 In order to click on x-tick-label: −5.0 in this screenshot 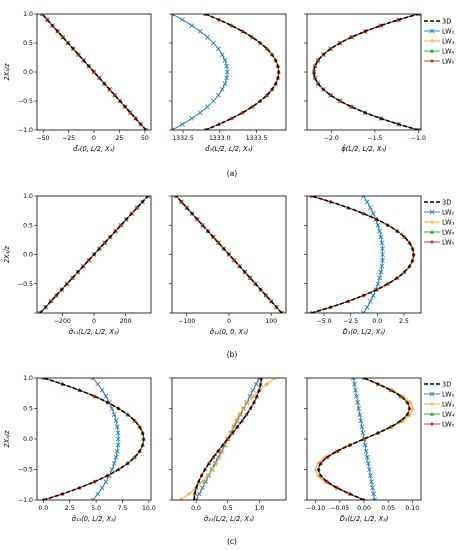, I will do `click(324, 321)`.